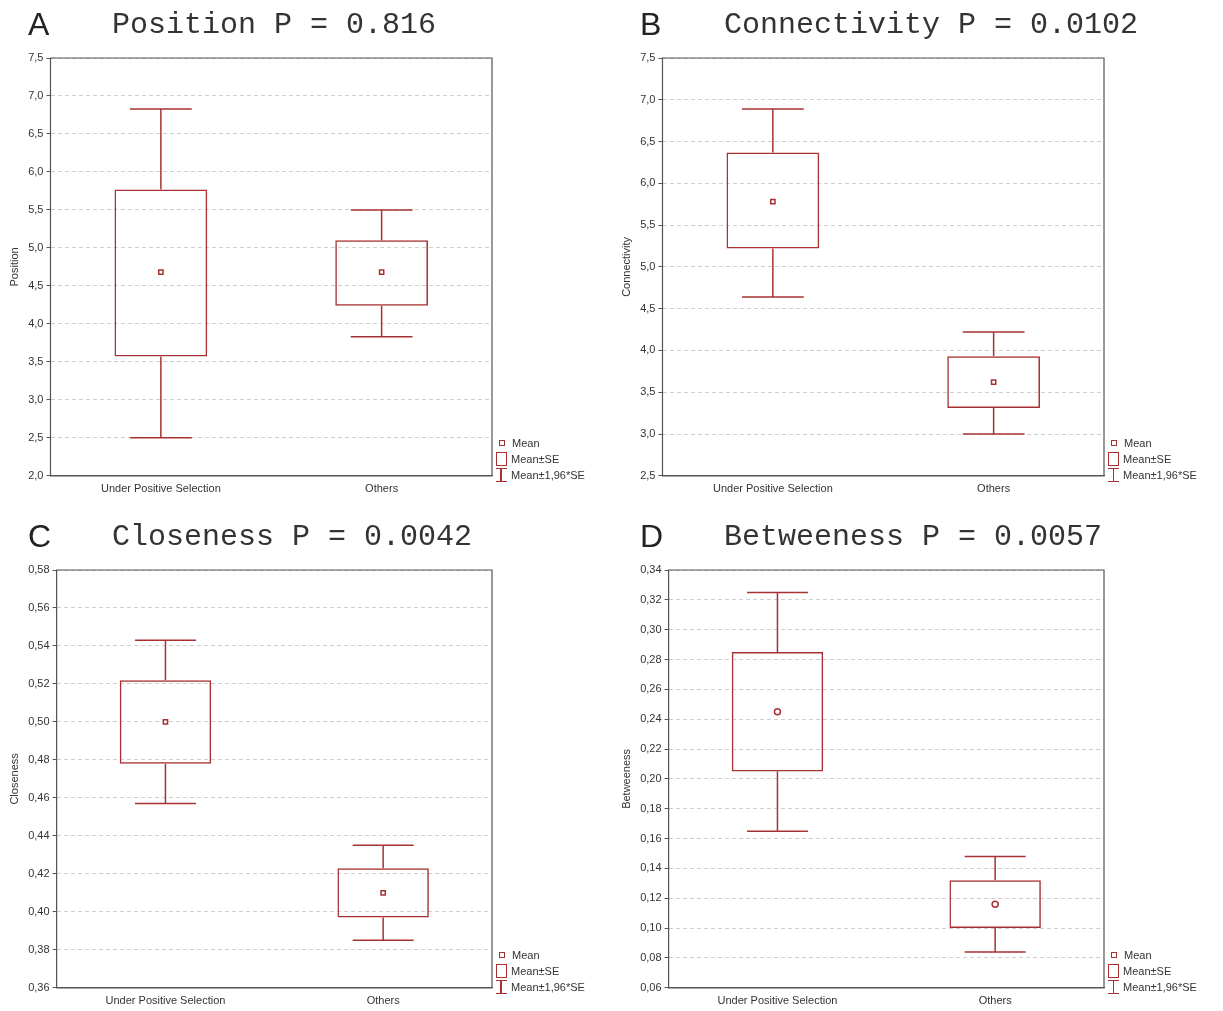  Describe the element at coordinates (651, 688) in the screenshot. I see `y-tick-label: 0,26` at that location.